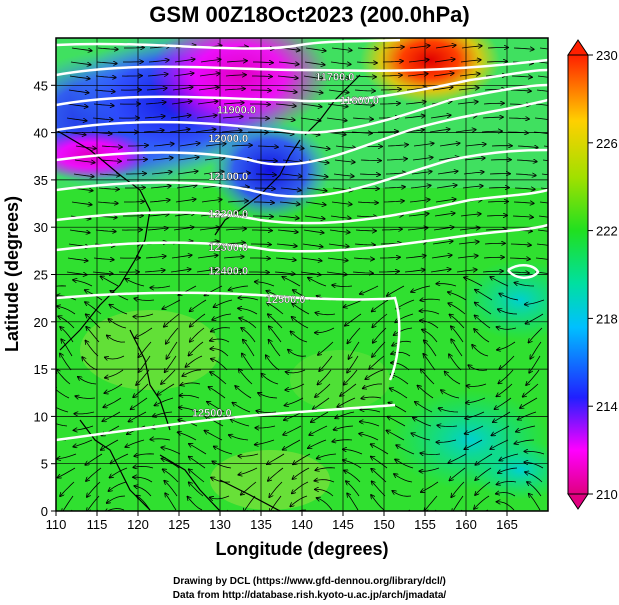 The image size is (619, 605). I want to click on colorbar-tick-label: 226, so click(607, 143).